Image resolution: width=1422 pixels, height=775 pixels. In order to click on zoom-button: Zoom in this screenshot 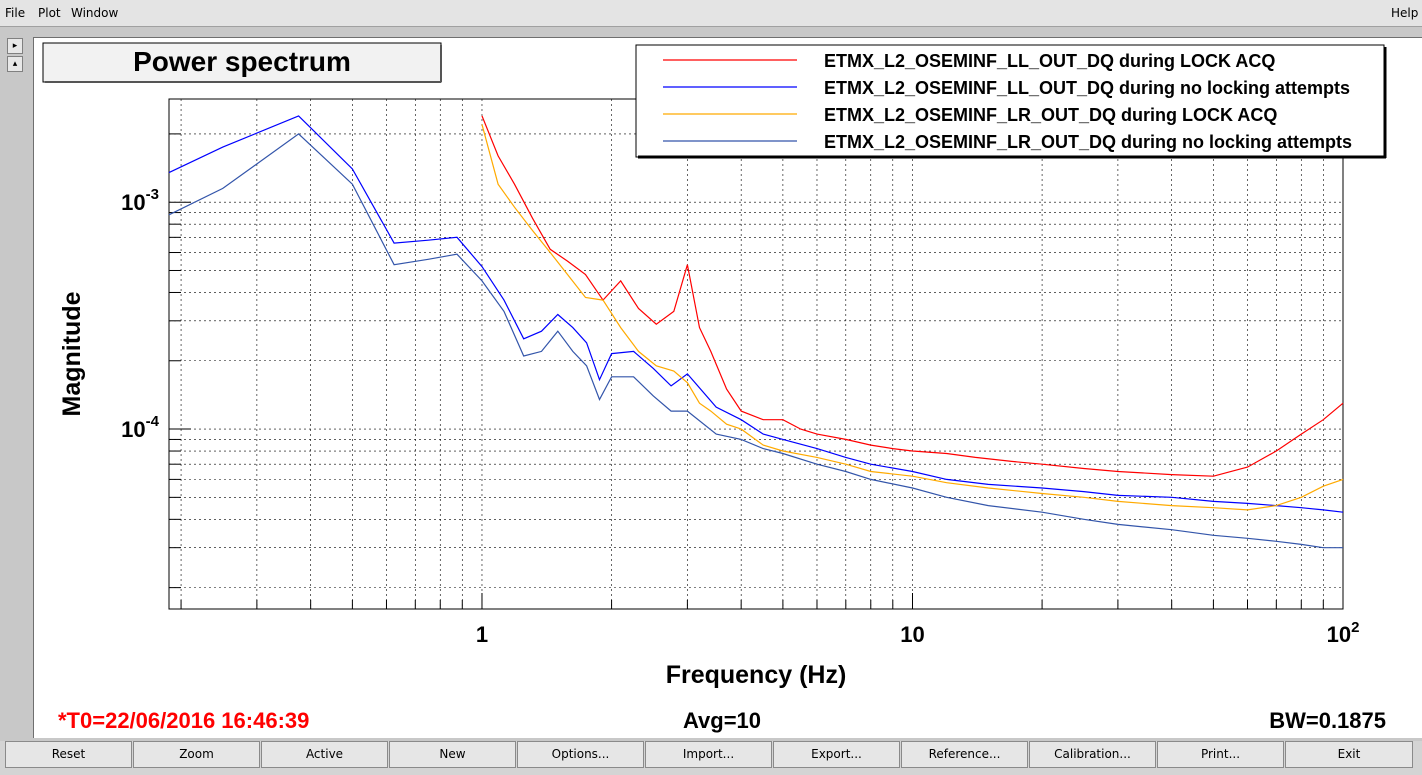, I will do `click(196, 754)`.